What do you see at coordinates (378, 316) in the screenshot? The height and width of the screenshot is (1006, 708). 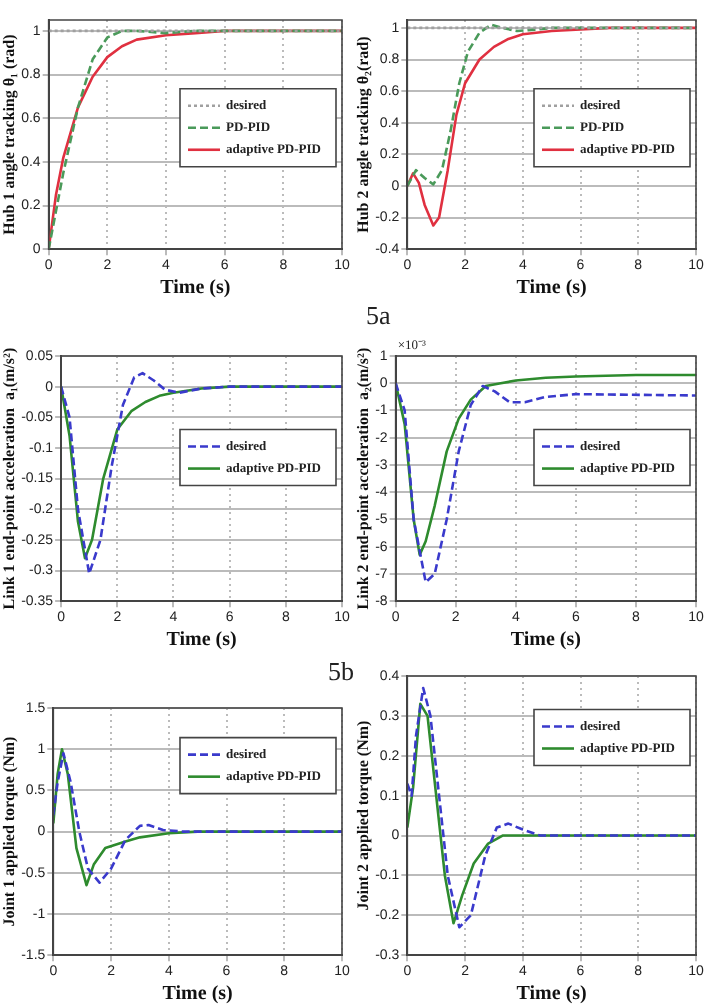 I see `text: 5a` at bounding box center [378, 316].